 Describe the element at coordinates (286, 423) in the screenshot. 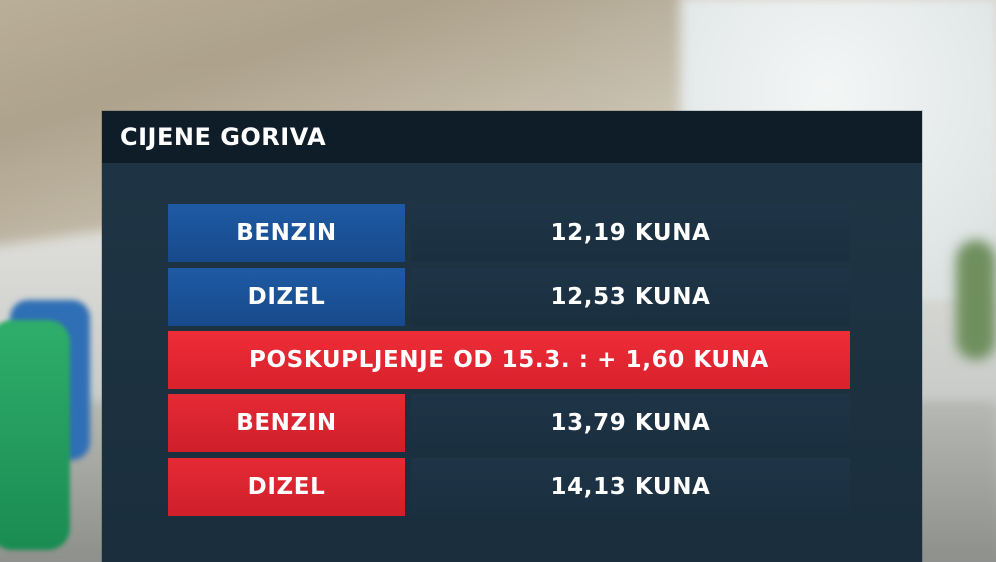

I see `row-label-benzin-new: BENZIN` at that location.